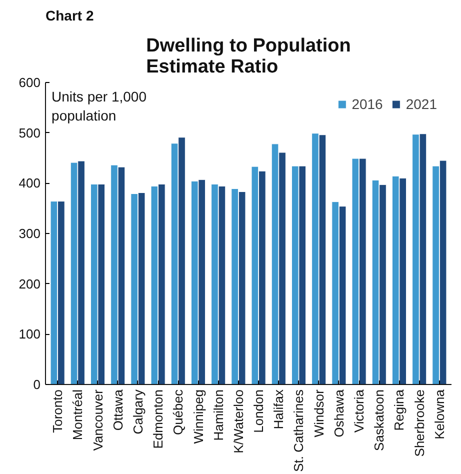 The height and width of the screenshot is (474, 461). What do you see at coordinates (421, 104) in the screenshot?
I see `legend-label: 2021` at bounding box center [421, 104].